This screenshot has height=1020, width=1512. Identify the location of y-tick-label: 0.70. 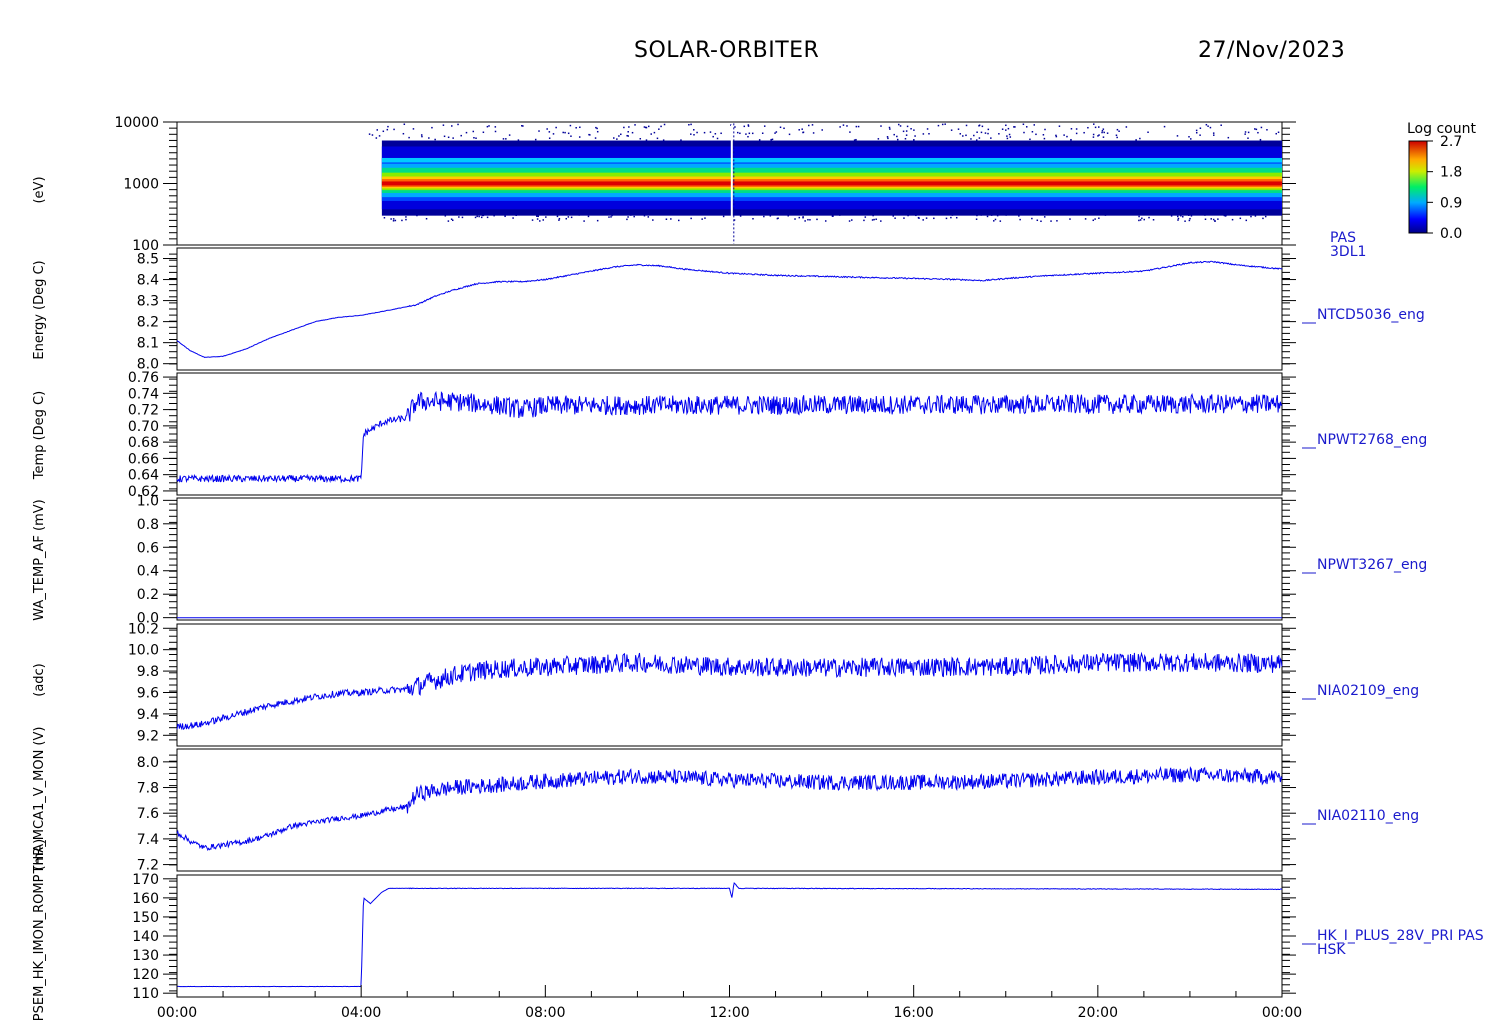
(143, 427).